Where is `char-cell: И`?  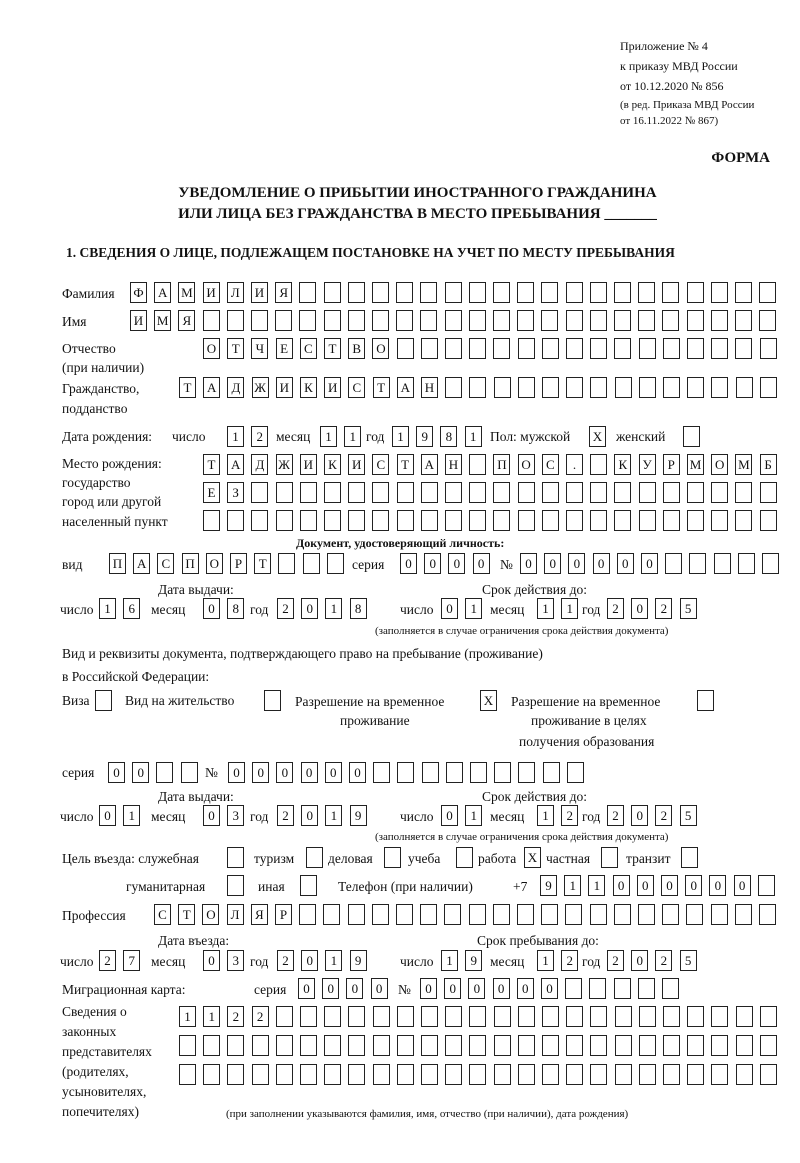 char-cell: И is located at coordinates (284, 387).